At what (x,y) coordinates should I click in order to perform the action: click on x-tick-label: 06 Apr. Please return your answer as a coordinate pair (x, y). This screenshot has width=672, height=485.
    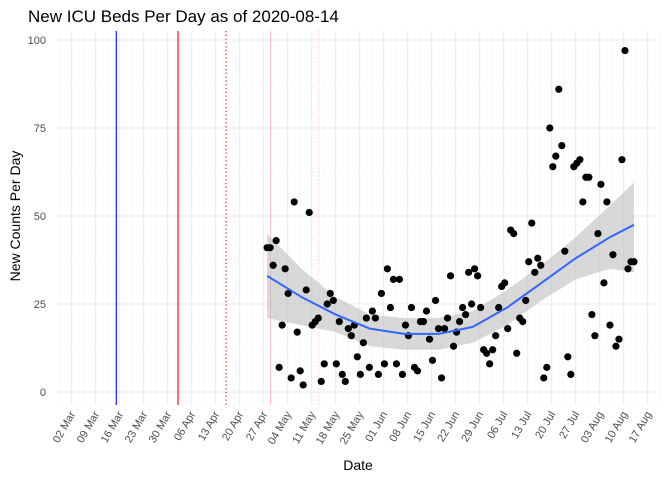
    Looking at the image, I should click on (185, 426).